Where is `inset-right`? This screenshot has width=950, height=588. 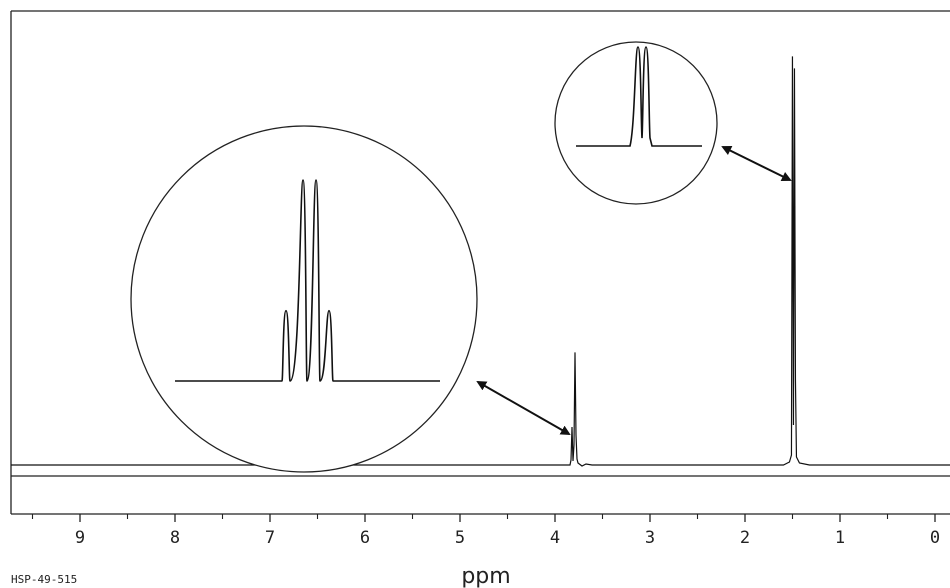 inset-right is located at coordinates (636, 123).